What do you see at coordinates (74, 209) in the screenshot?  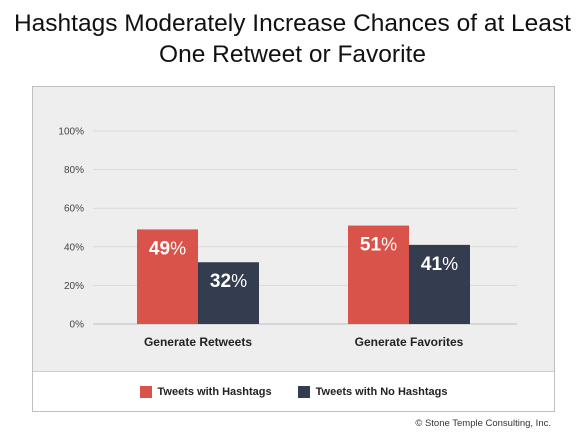 I see `y-tick-label: 60%` at bounding box center [74, 209].